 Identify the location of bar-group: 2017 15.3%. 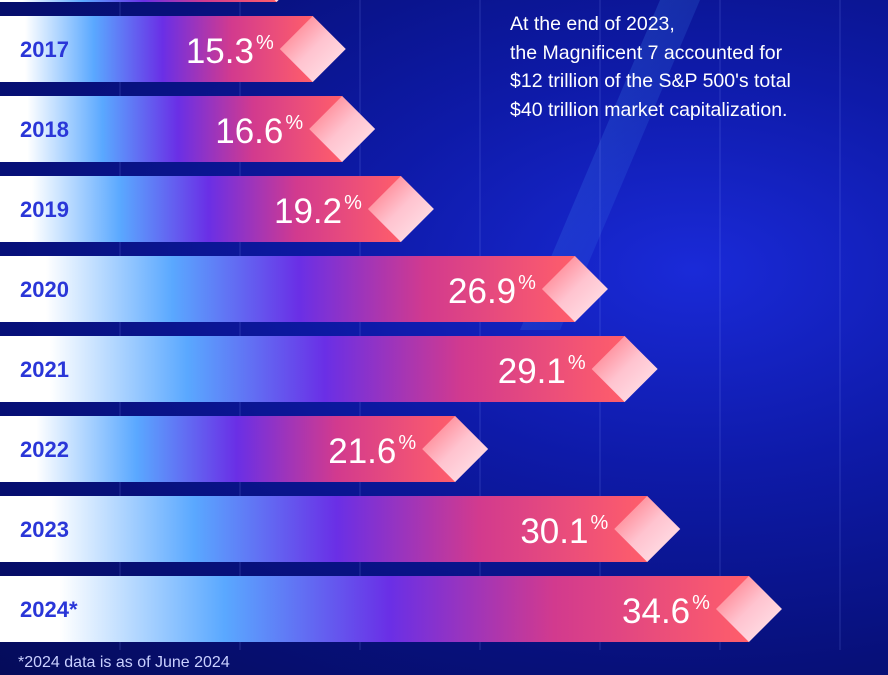
(173, 49).